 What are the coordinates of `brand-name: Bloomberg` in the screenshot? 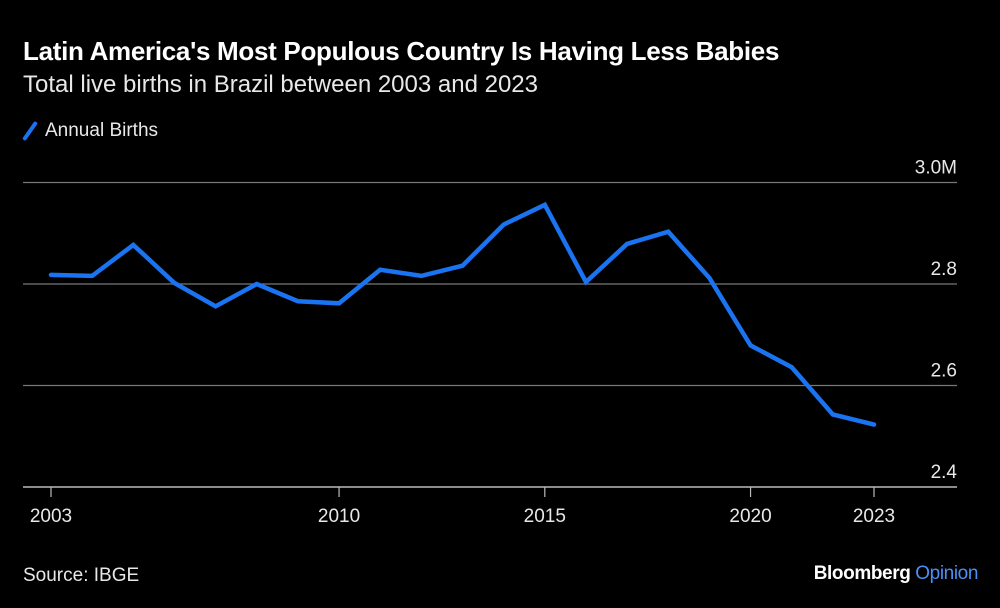 It's located at (862, 573).